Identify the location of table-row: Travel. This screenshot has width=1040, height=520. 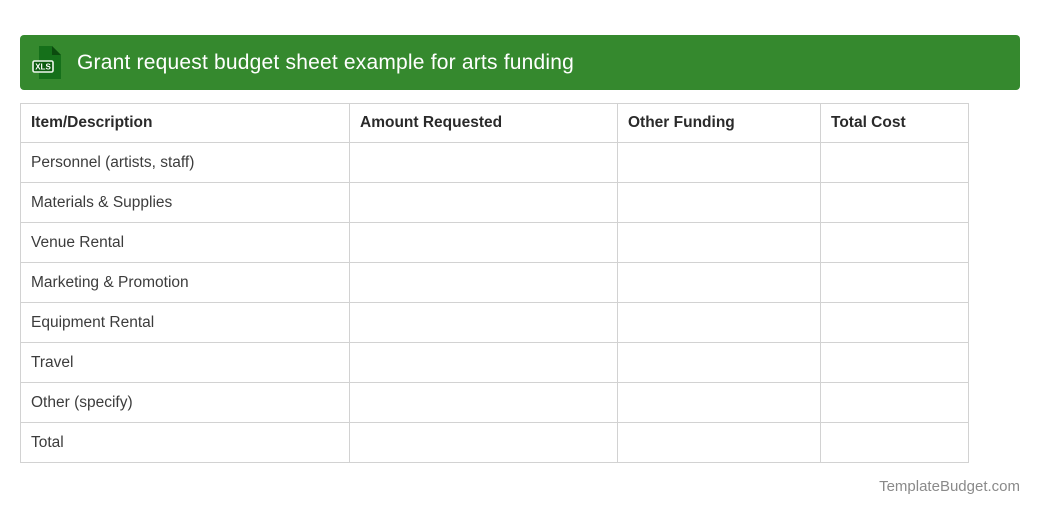
(494, 362).